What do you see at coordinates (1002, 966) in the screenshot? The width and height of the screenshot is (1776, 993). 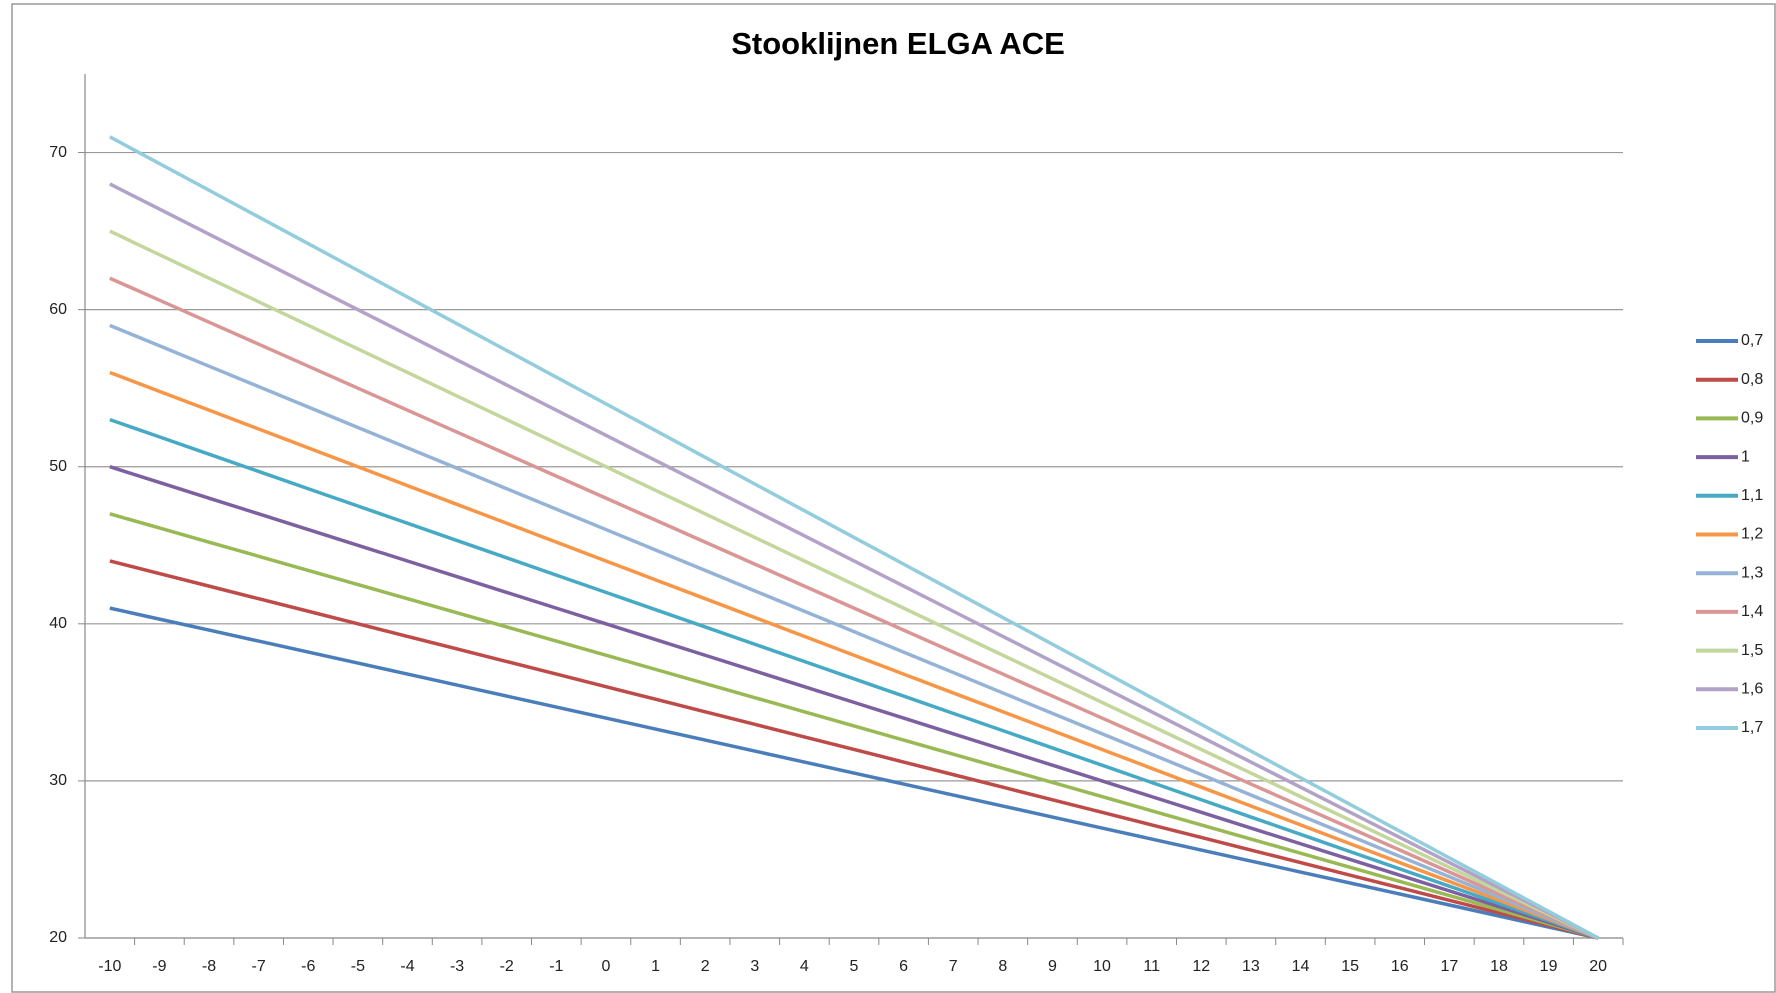 I see `x-tick-label: 8` at bounding box center [1002, 966].